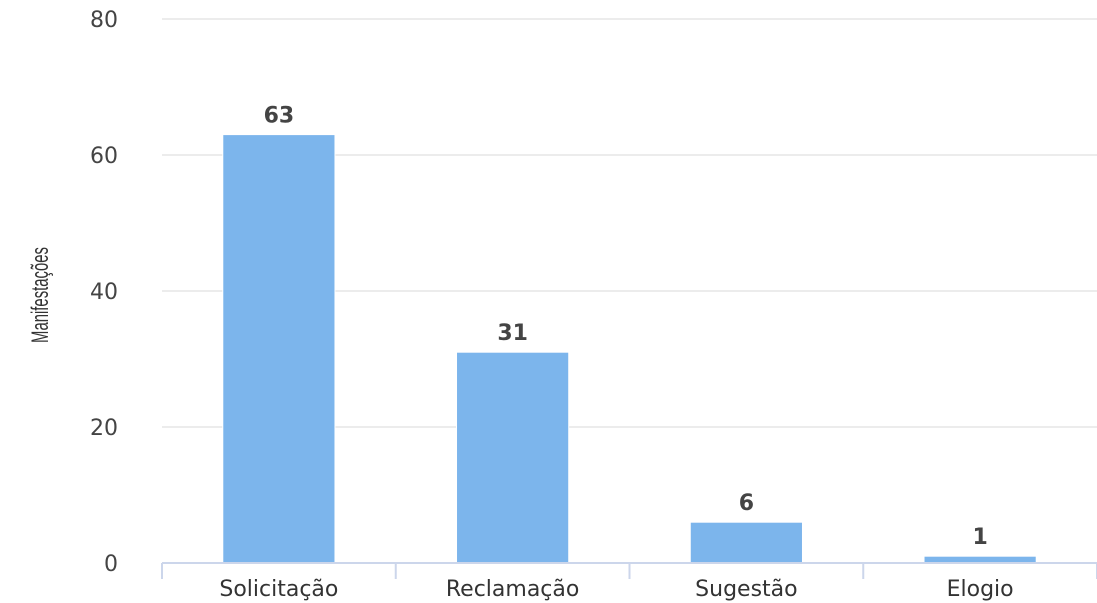 The image size is (1097, 603). What do you see at coordinates (279, 116) in the screenshot?
I see `data-label: 63` at bounding box center [279, 116].